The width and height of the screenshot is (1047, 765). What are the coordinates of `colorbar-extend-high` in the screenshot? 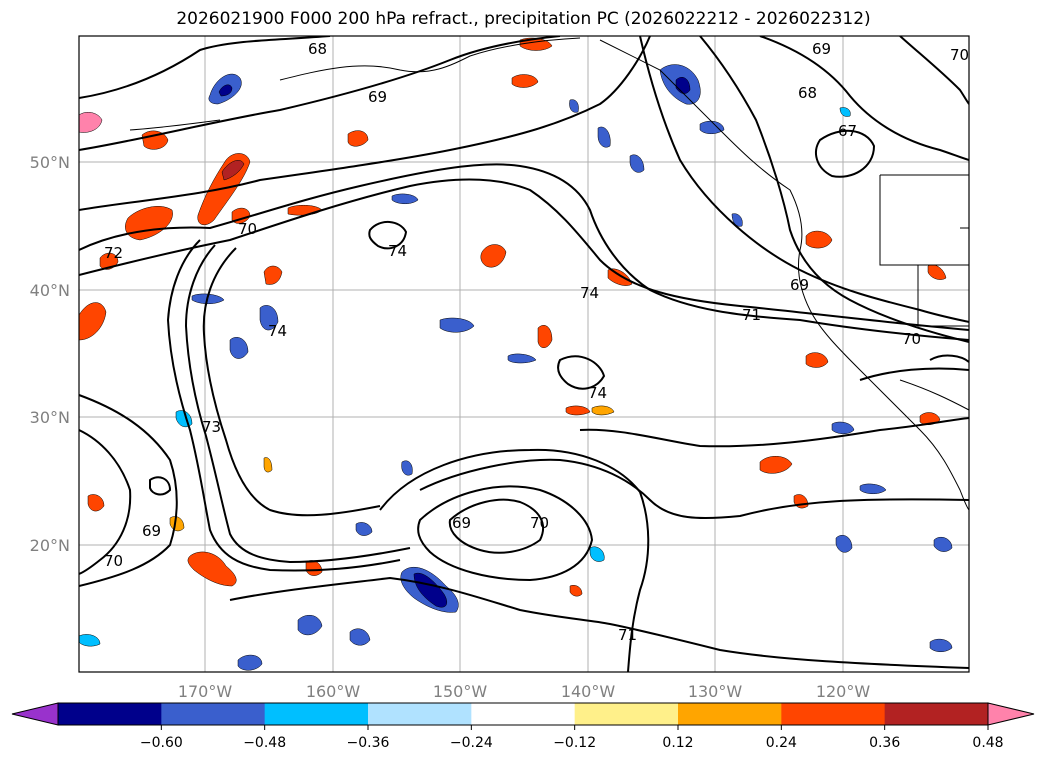 It's located at (1011, 714).